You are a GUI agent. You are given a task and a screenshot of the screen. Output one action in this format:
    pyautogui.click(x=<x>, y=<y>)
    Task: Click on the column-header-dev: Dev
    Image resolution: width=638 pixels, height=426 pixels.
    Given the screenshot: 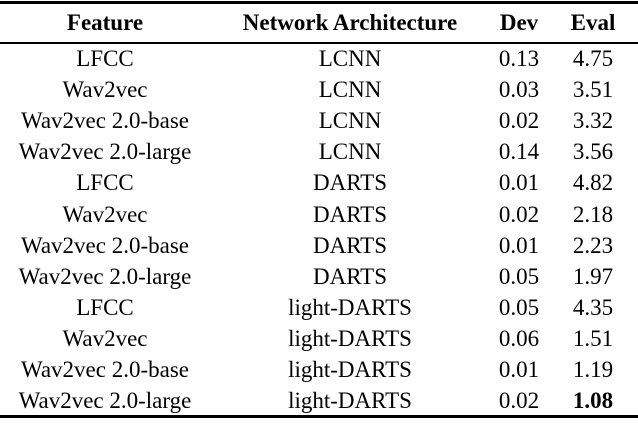 What is the action you would take?
    pyautogui.click(x=519, y=23)
    